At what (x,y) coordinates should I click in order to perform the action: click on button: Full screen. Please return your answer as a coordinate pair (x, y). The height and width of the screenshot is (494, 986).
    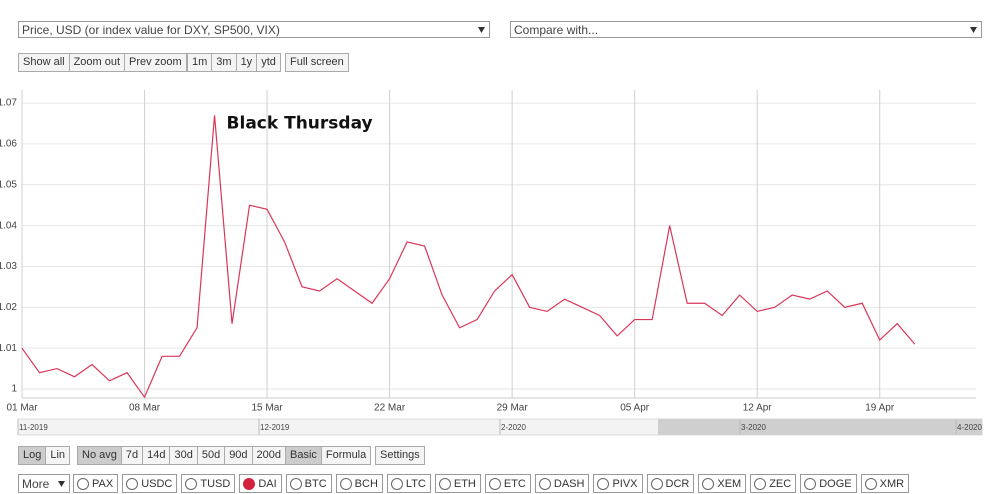
    Looking at the image, I should click on (317, 62).